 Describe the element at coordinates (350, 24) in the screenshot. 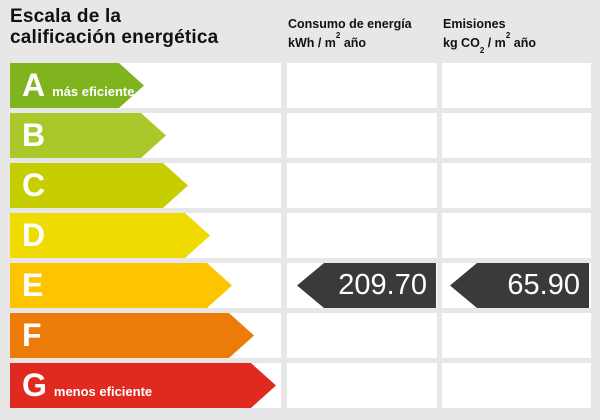

I see `consumption-header-title: Consumo de energía` at that location.